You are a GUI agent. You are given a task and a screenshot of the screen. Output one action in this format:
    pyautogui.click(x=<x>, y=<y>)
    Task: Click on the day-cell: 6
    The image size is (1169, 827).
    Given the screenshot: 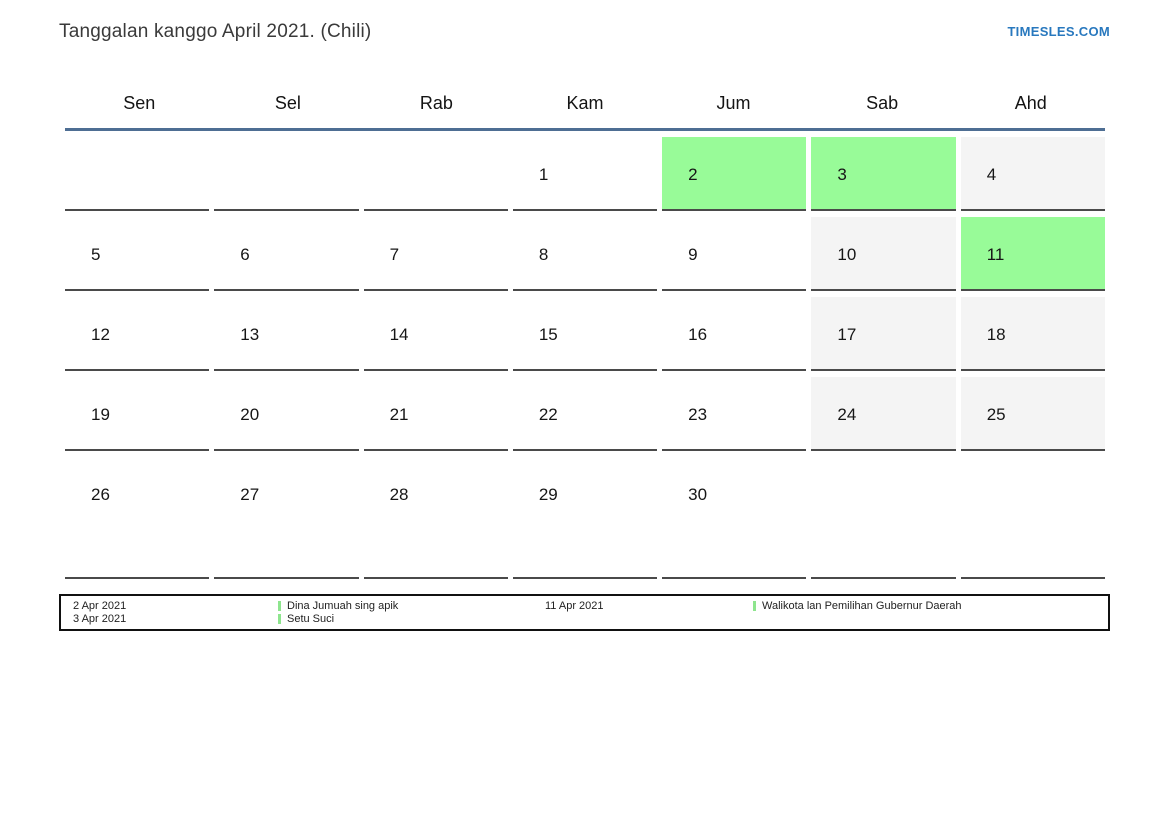 What is the action you would take?
    pyautogui.click(x=286, y=254)
    